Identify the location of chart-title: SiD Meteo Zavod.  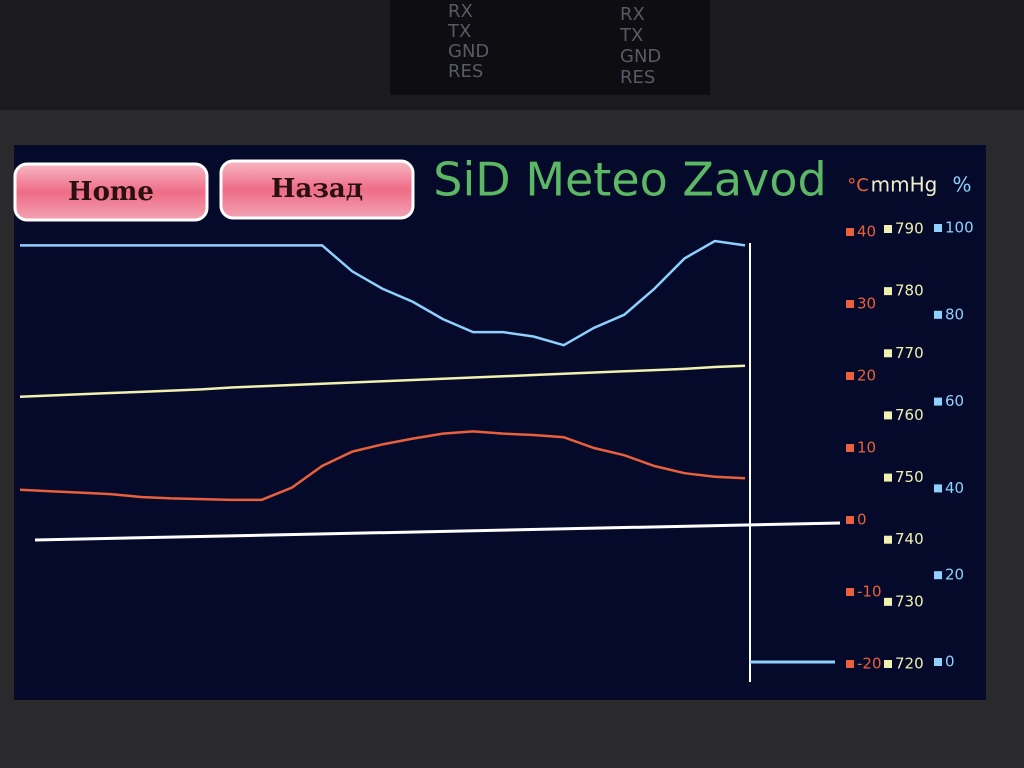
(629, 180).